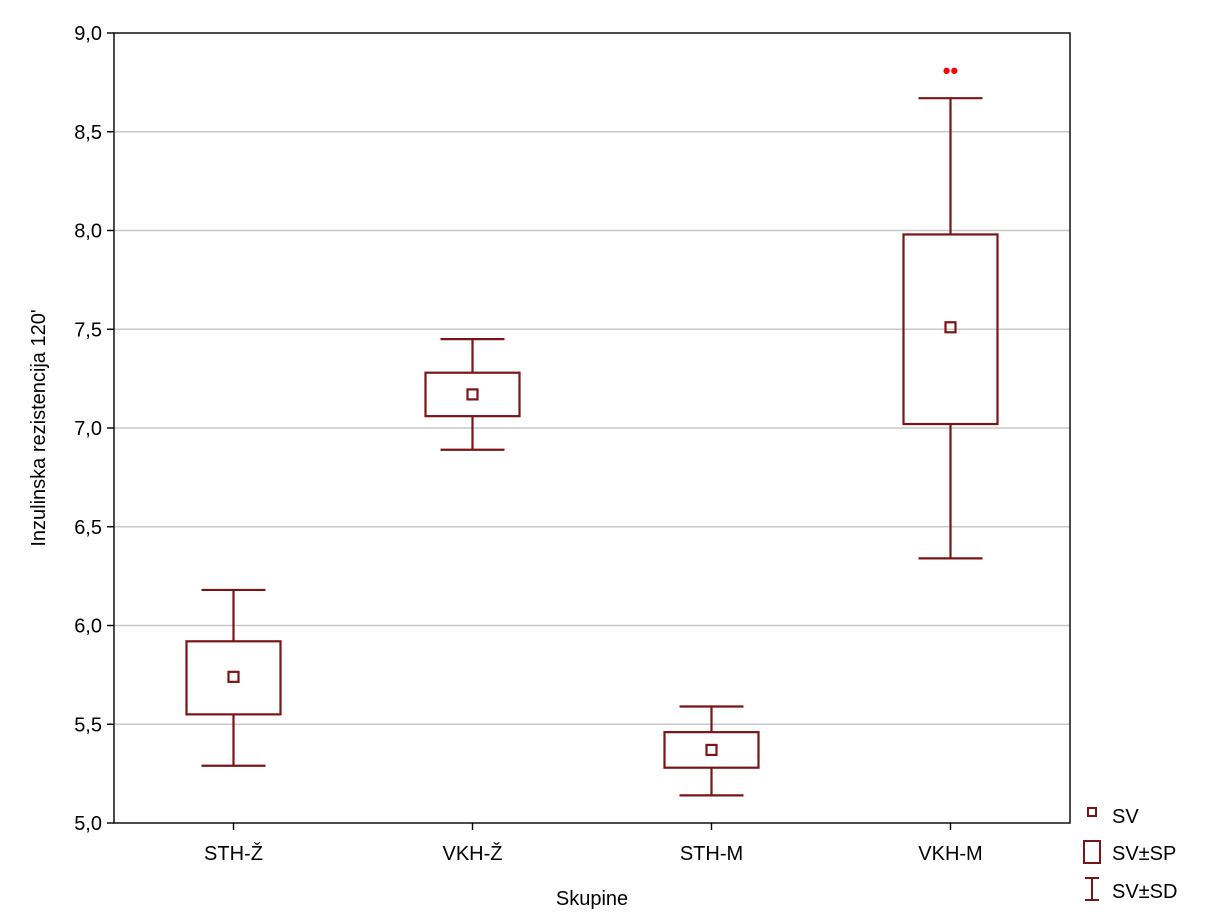 The height and width of the screenshot is (918, 1206). What do you see at coordinates (88, 330) in the screenshot?
I see `y-tick-label: 7,5` at bounding box center [88, 330].